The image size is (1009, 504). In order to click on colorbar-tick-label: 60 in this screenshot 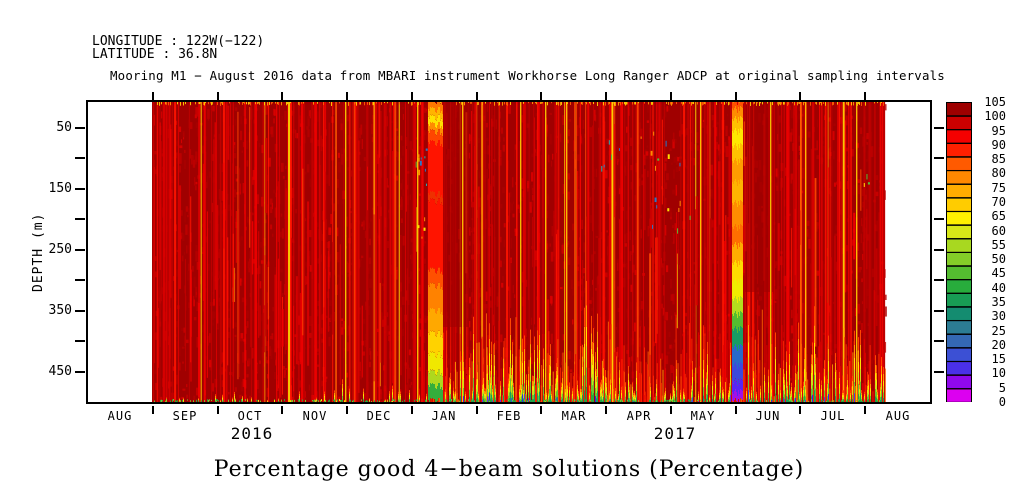, I will do `click(998, 231)`.